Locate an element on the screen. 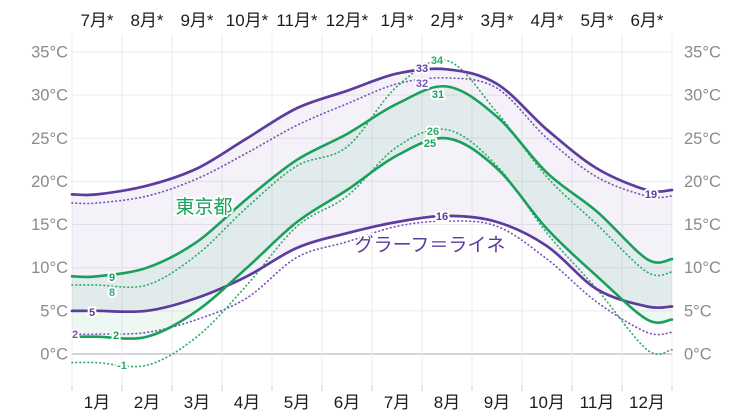 This screenshot has width=753, height=418. y-axis-label-right: 0°C is located at coordinates (698, 354).